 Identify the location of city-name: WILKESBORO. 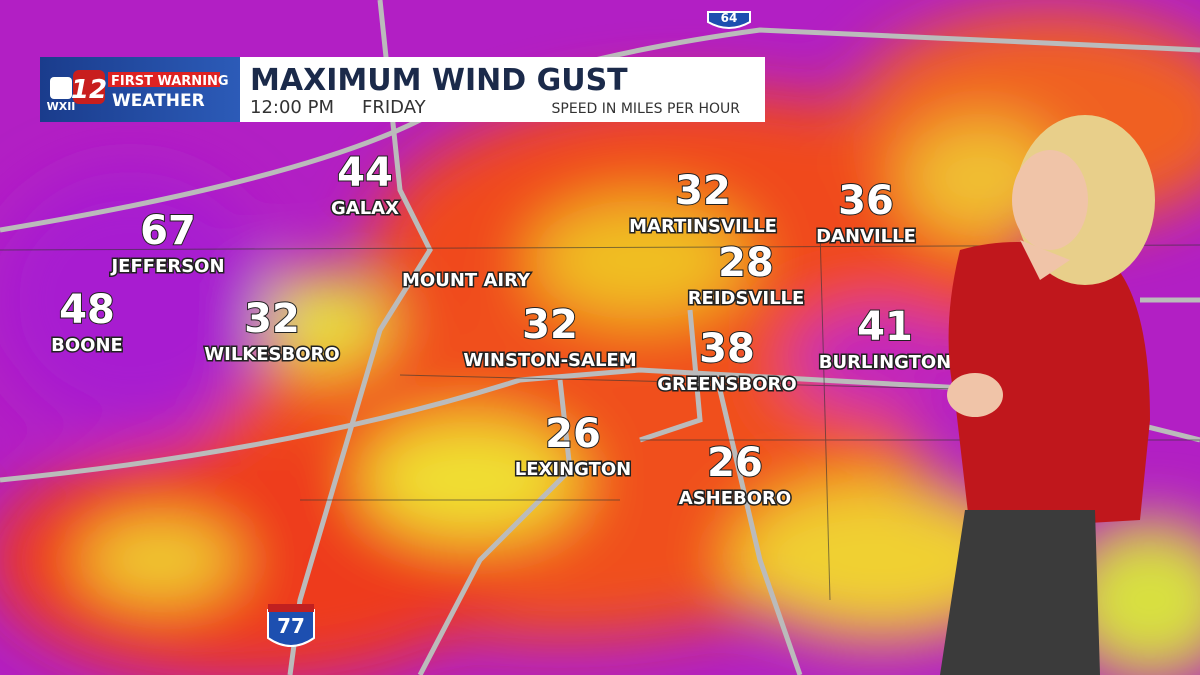
(271, 354).